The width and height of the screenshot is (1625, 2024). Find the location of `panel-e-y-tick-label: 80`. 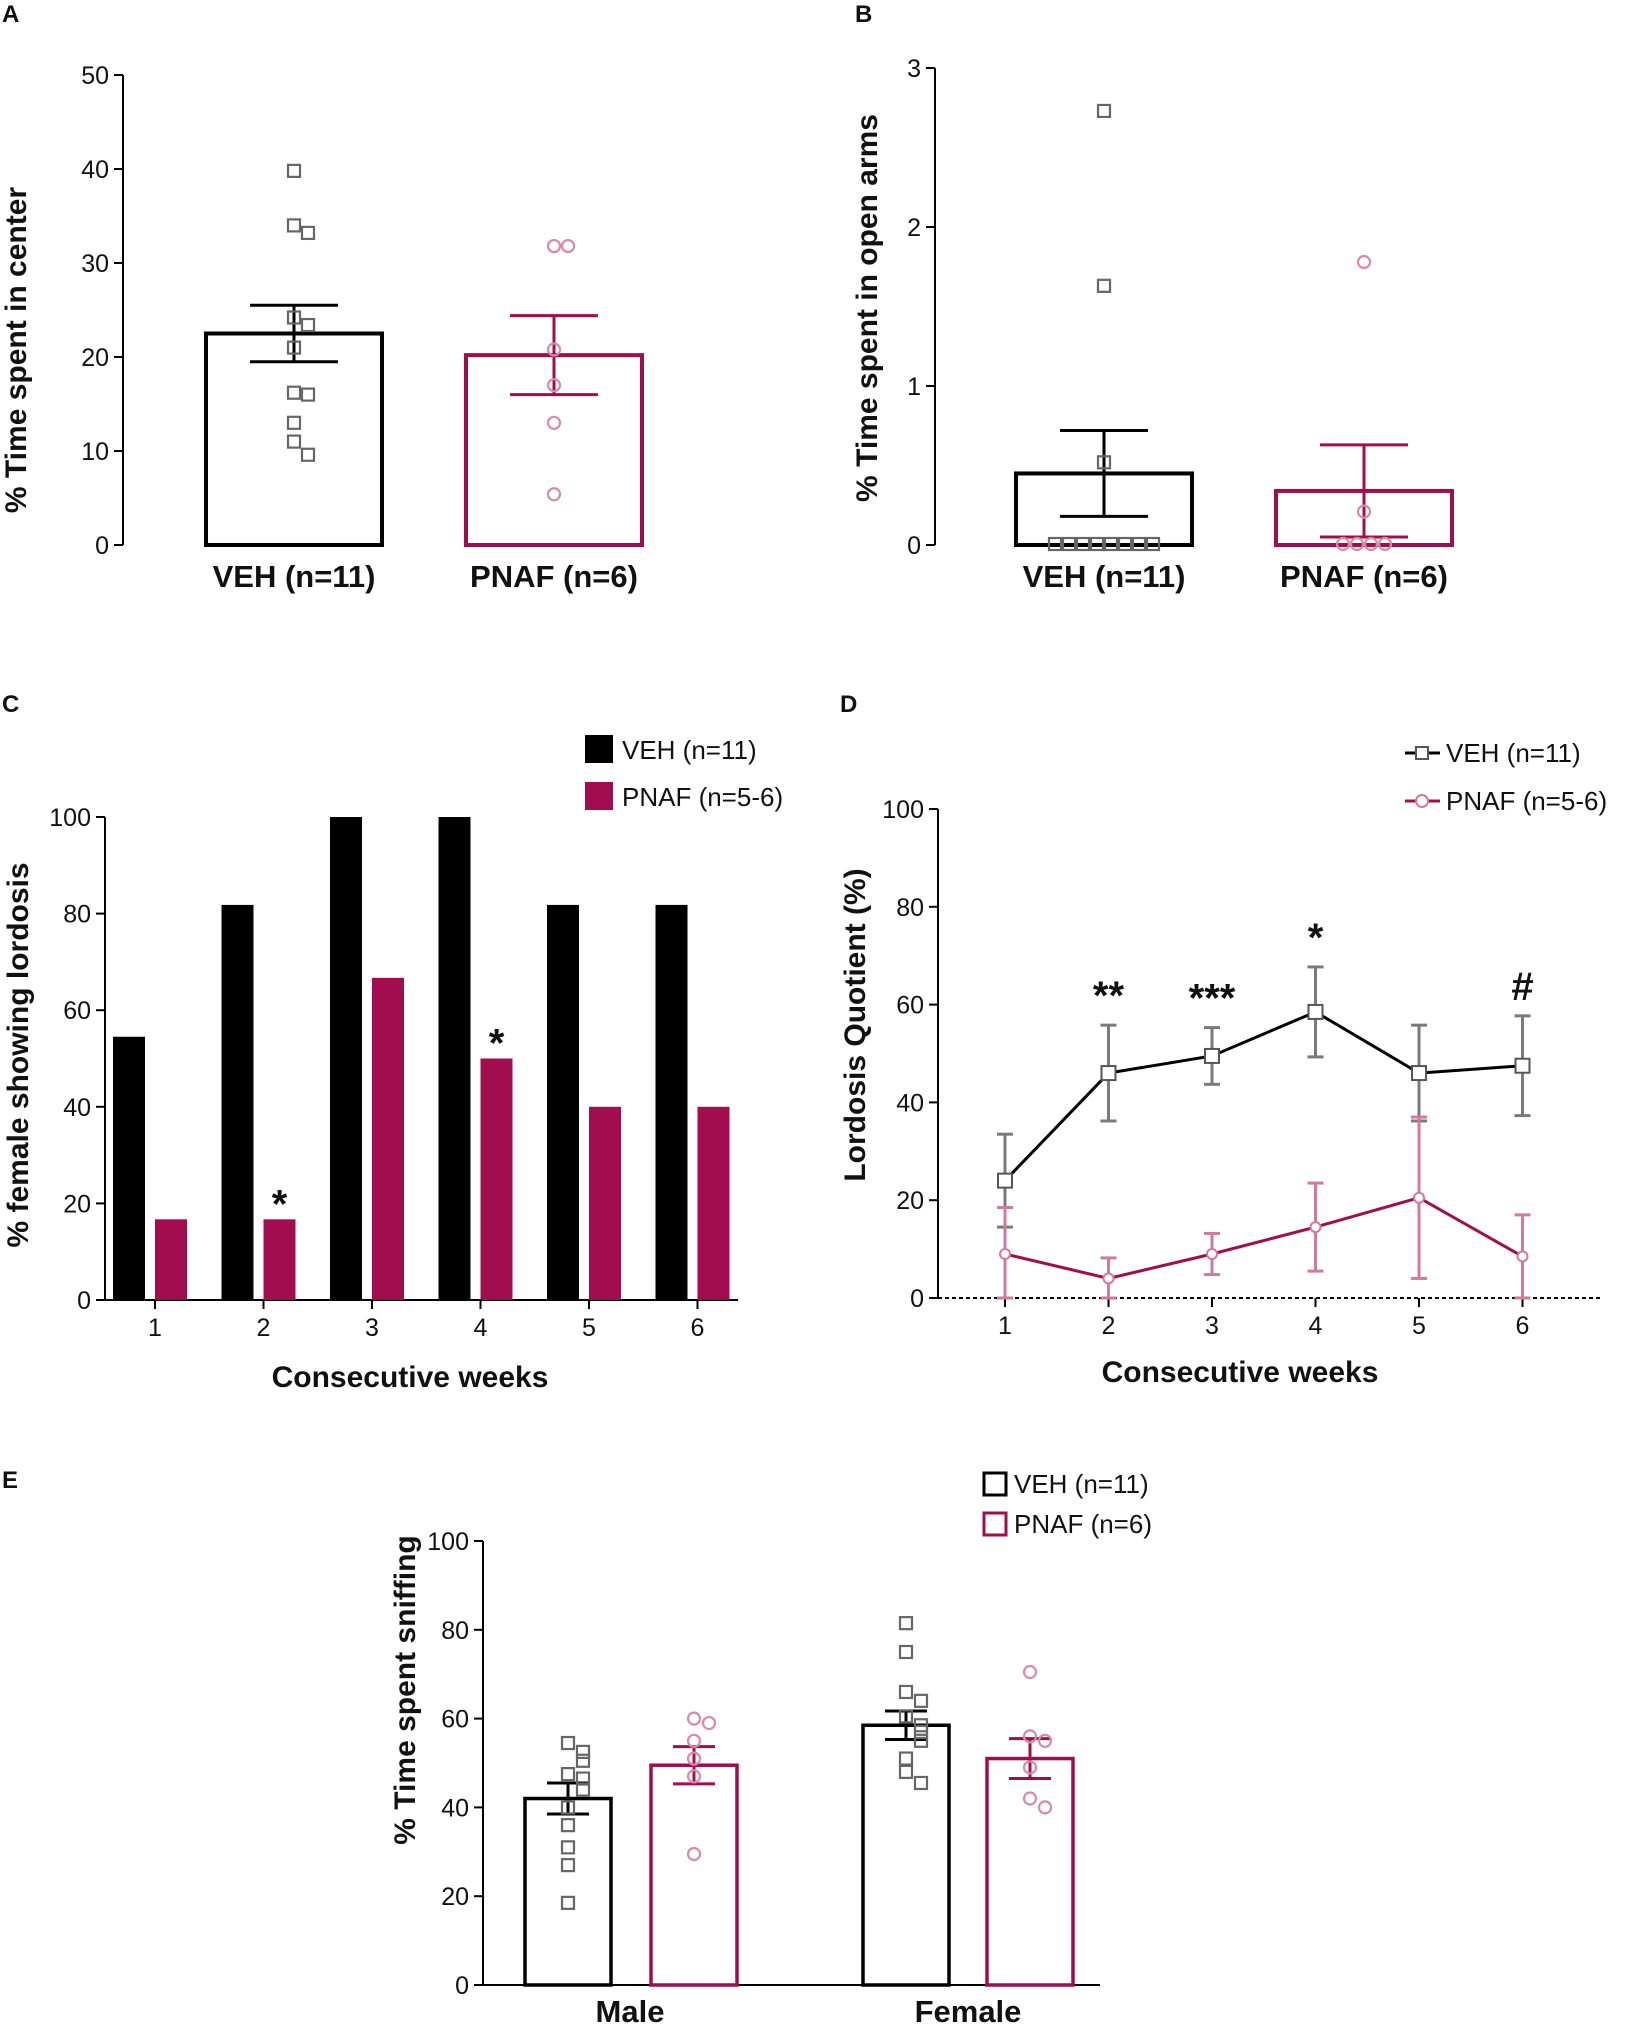

panel-e-y-tick-label: 80 is located at coordinates (455, 1631).